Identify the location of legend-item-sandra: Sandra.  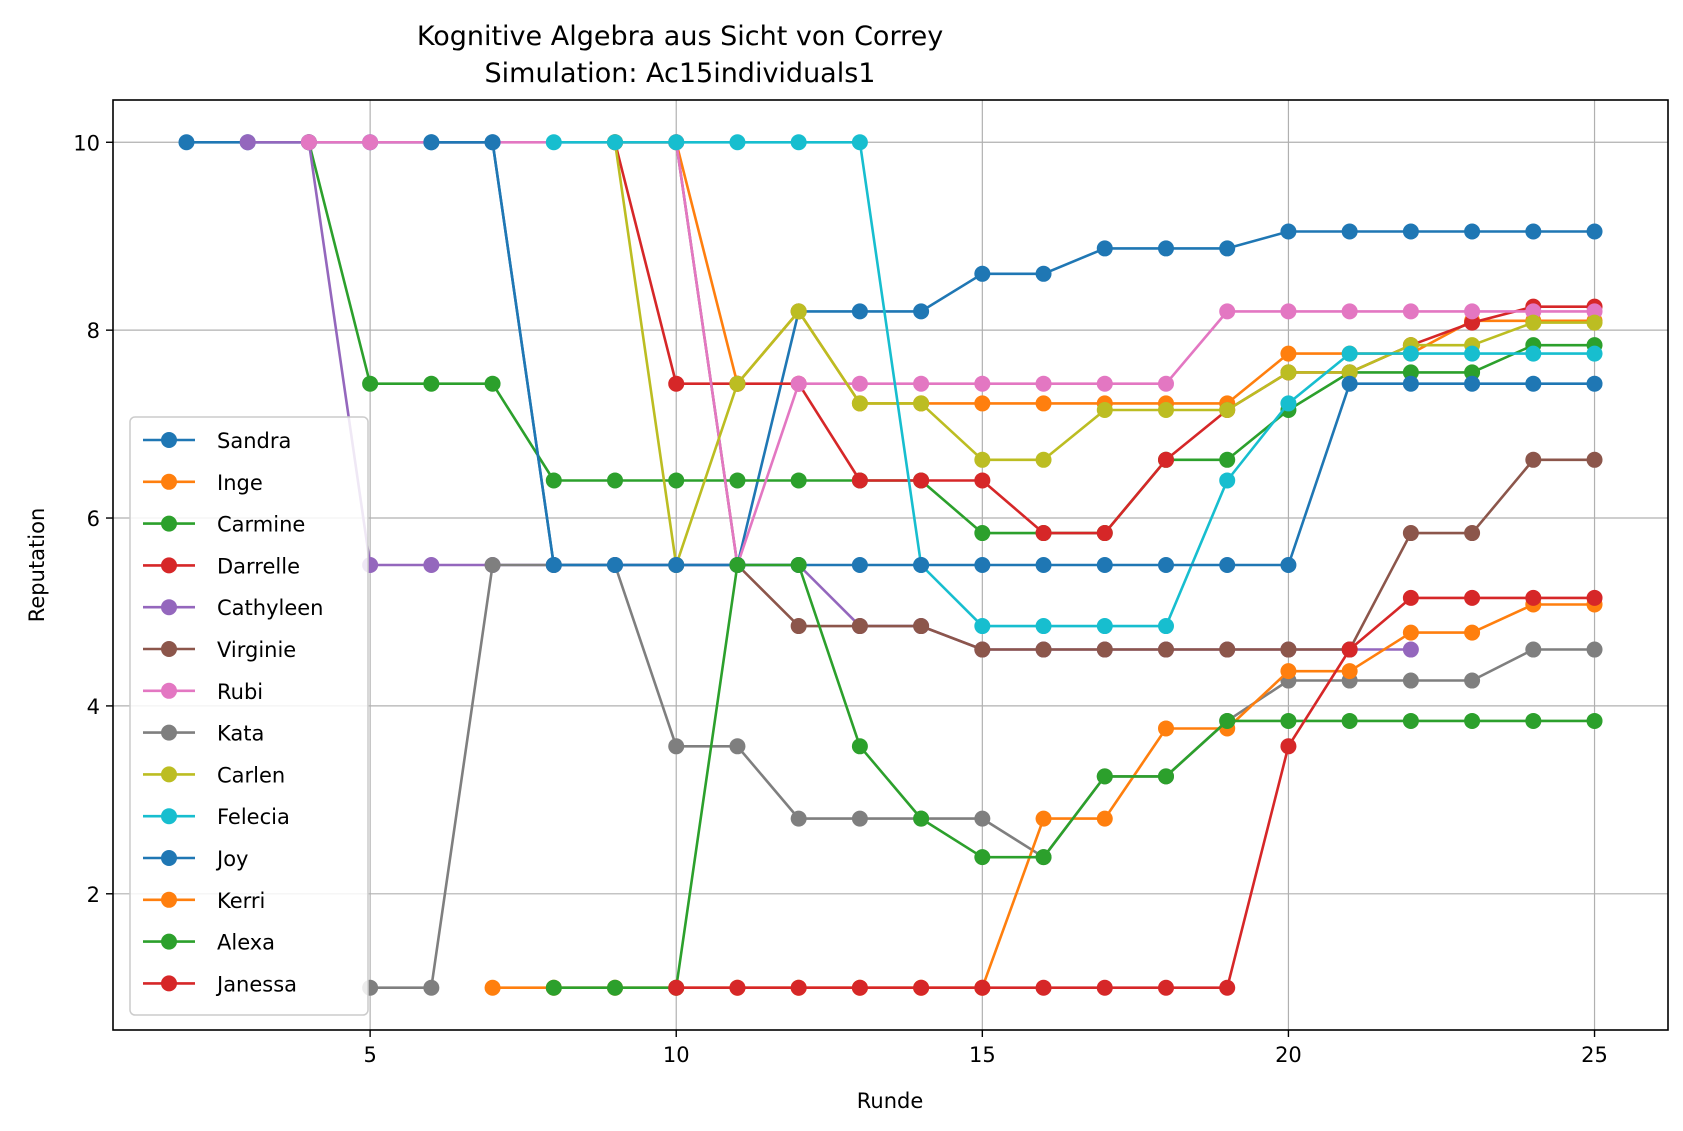
(217, 441).